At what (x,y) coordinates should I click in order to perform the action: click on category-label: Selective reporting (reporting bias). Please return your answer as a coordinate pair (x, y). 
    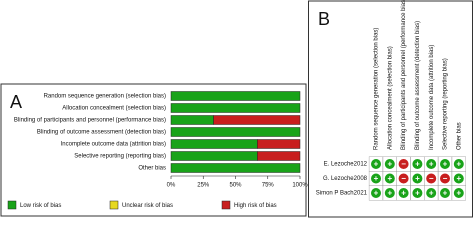
    Looking at the image, I should click on (120, 157).